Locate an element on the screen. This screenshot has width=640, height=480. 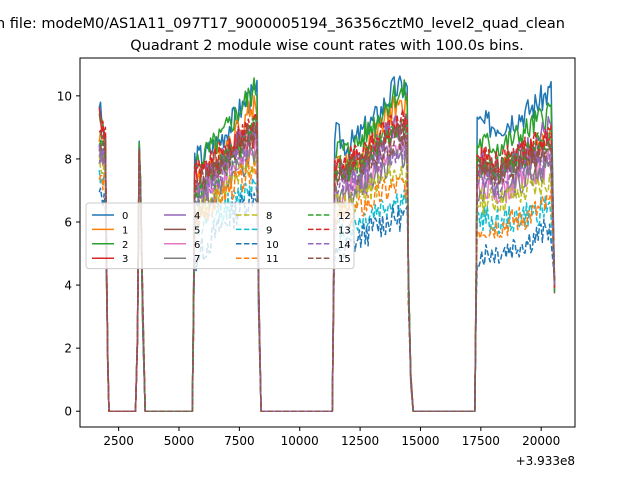
y-tick-label: 8 is located at coordinates (68, 159).